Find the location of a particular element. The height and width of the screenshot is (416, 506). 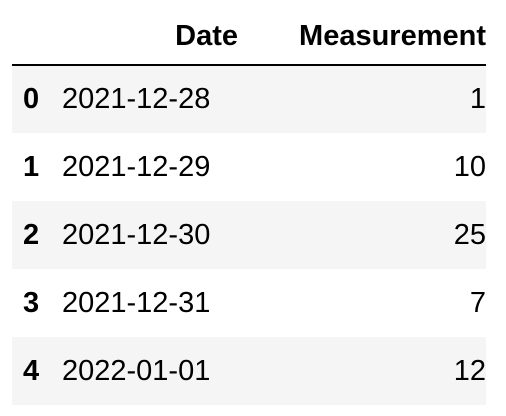

index-column-header is located at coordinates (37, 37).